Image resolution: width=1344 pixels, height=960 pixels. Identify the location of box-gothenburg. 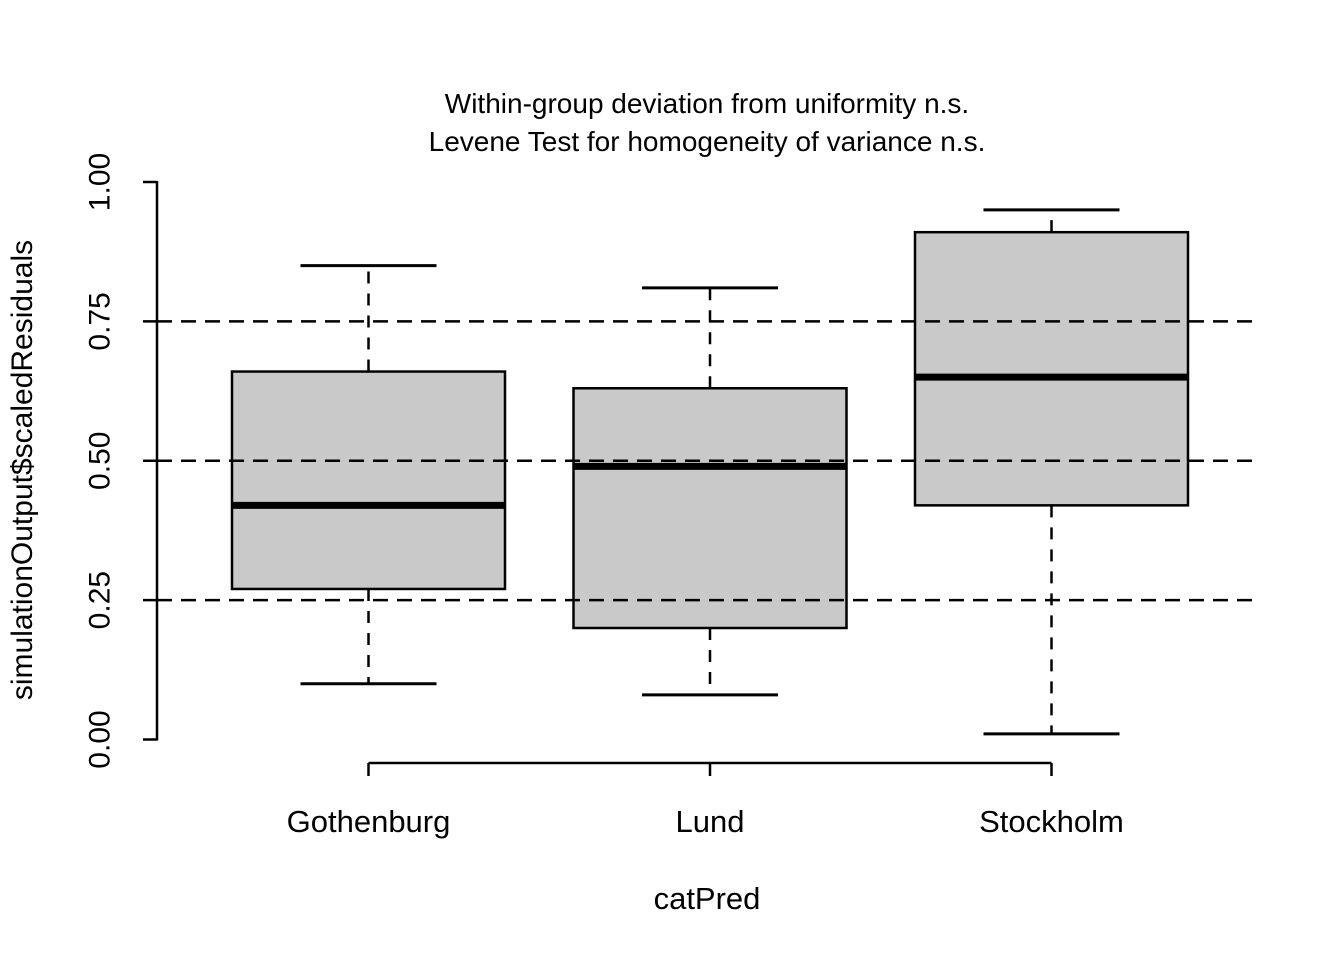
(368, 480).